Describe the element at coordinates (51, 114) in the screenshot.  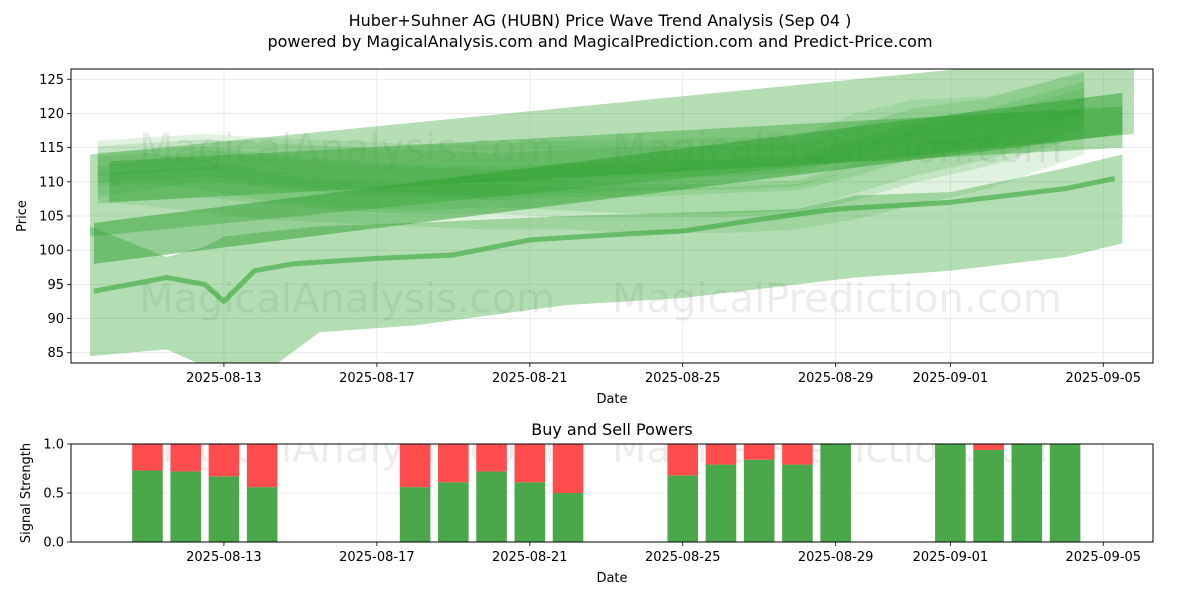
I see `price-y-tick-label: 120` at that location.